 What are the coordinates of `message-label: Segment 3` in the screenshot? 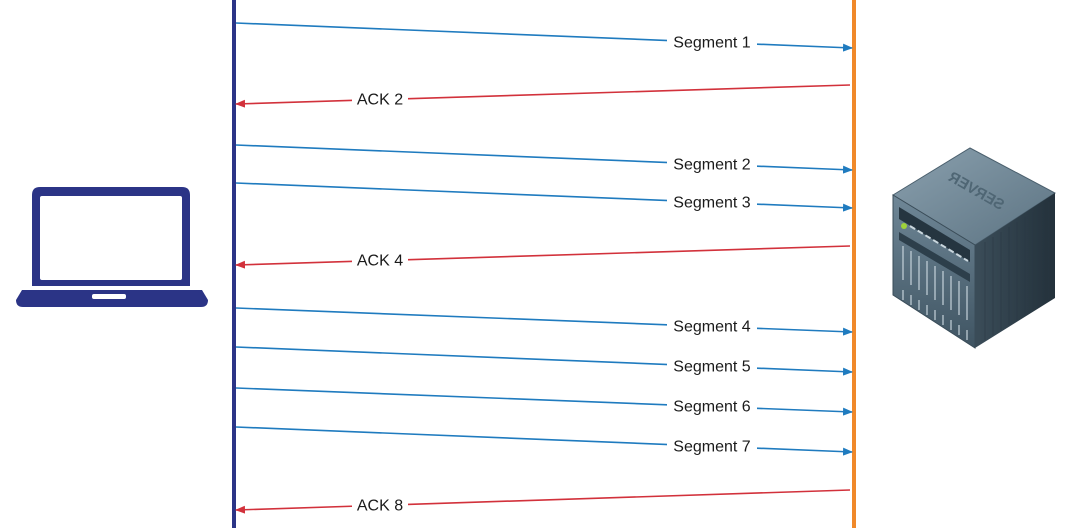 It's located at (711, 202).